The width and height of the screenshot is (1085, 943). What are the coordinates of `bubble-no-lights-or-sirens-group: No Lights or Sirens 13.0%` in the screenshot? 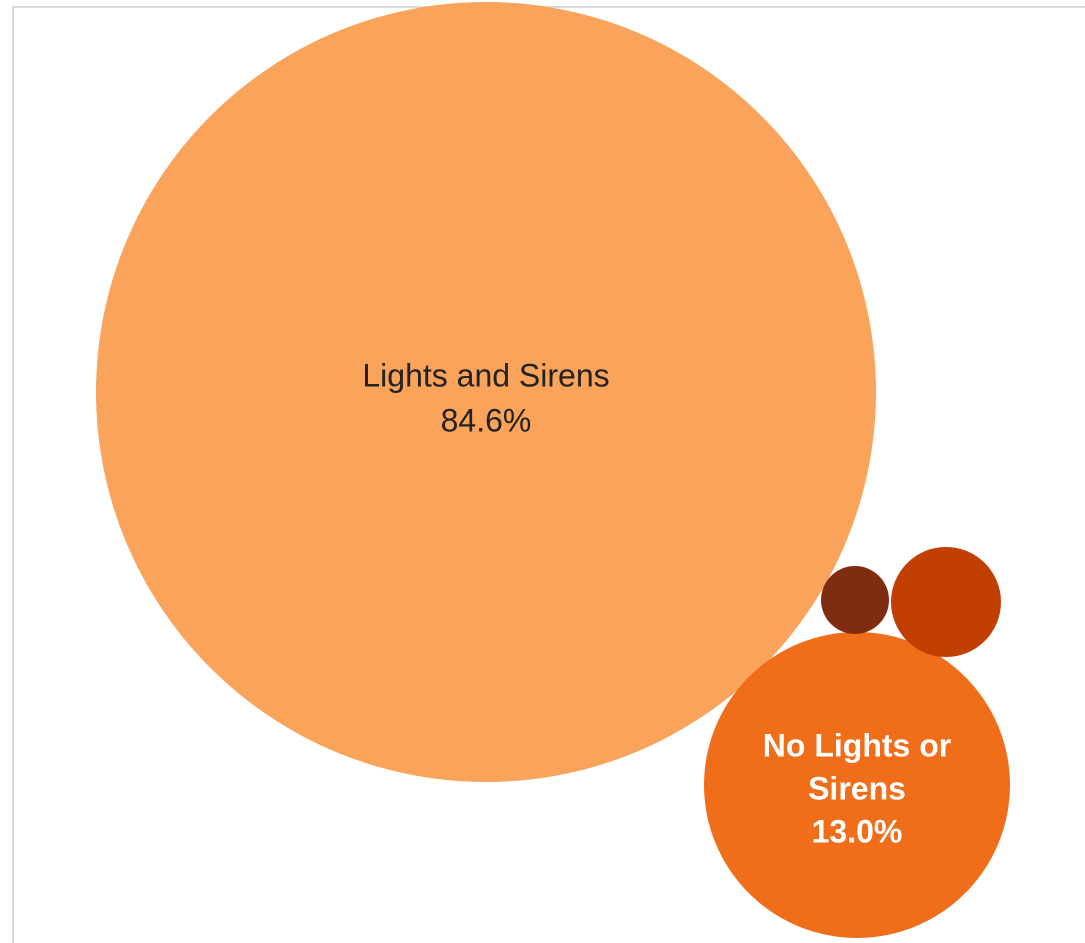 It's located at (857, 785).